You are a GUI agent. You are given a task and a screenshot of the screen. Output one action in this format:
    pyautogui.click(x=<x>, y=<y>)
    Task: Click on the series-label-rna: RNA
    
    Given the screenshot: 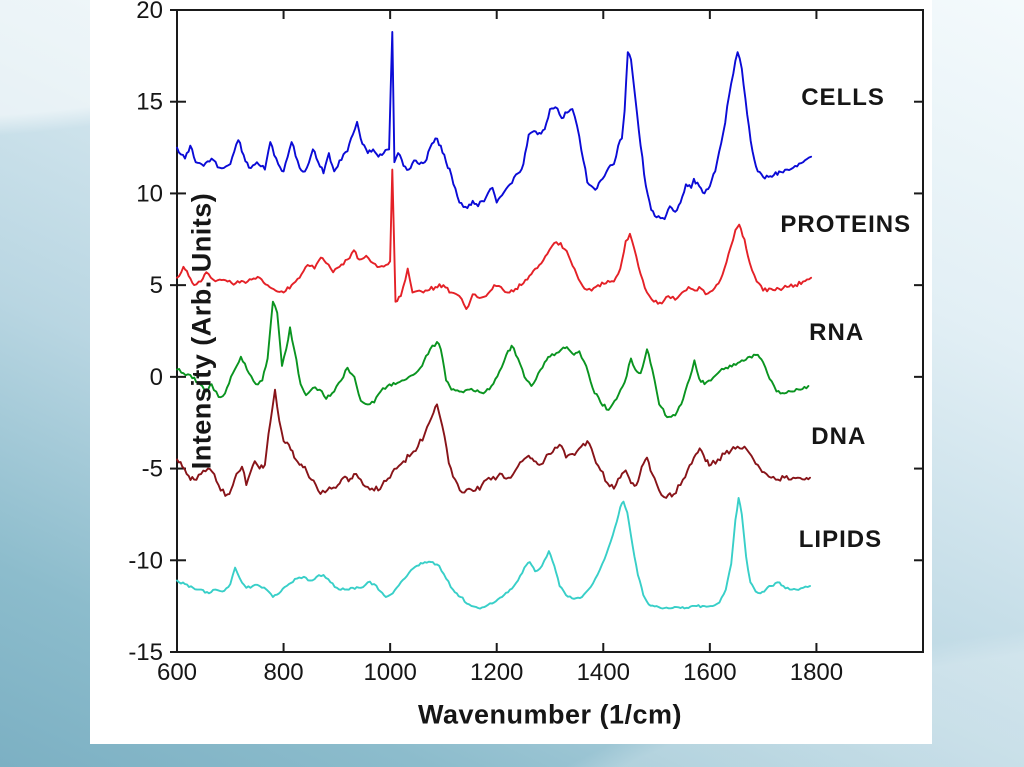 What is the action you would take?
    pyautogui.click(x=837, y=332)
    